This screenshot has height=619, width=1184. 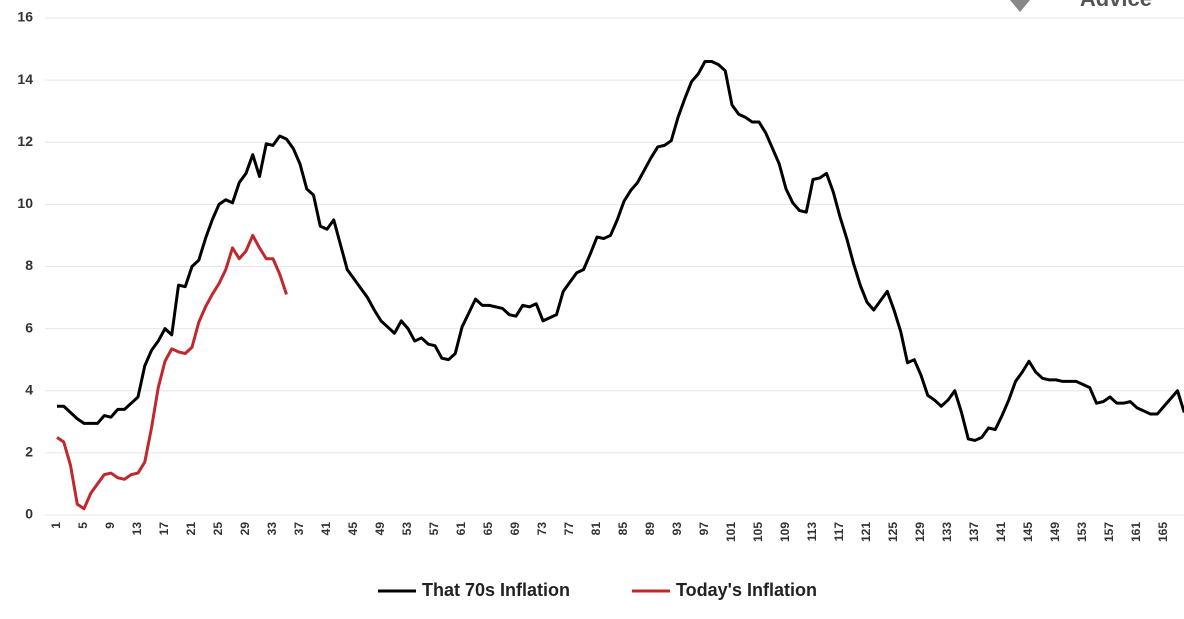 What do you see at coordinates (974, 532) in the screenshot?
I see `x-tick-label: 137` at bounding box center [974, 532].